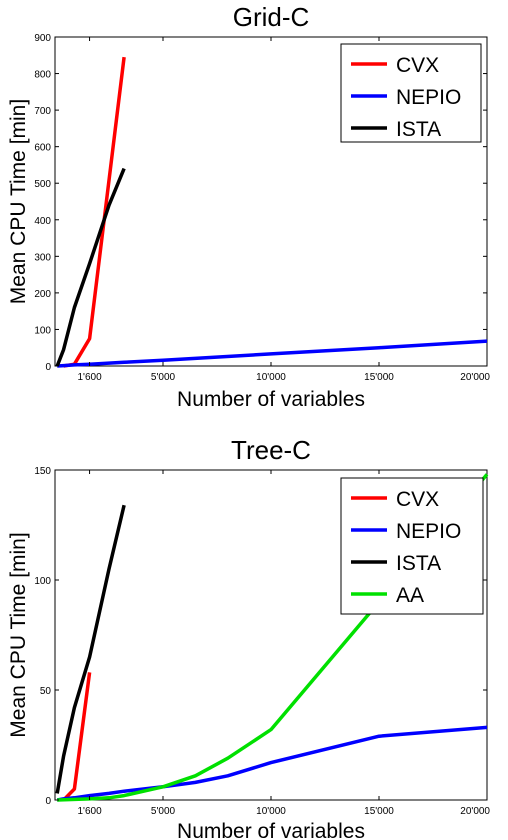 This screenshot has width=508, height=840. I want to click on y-tick-label: 800, so click(42, 75).